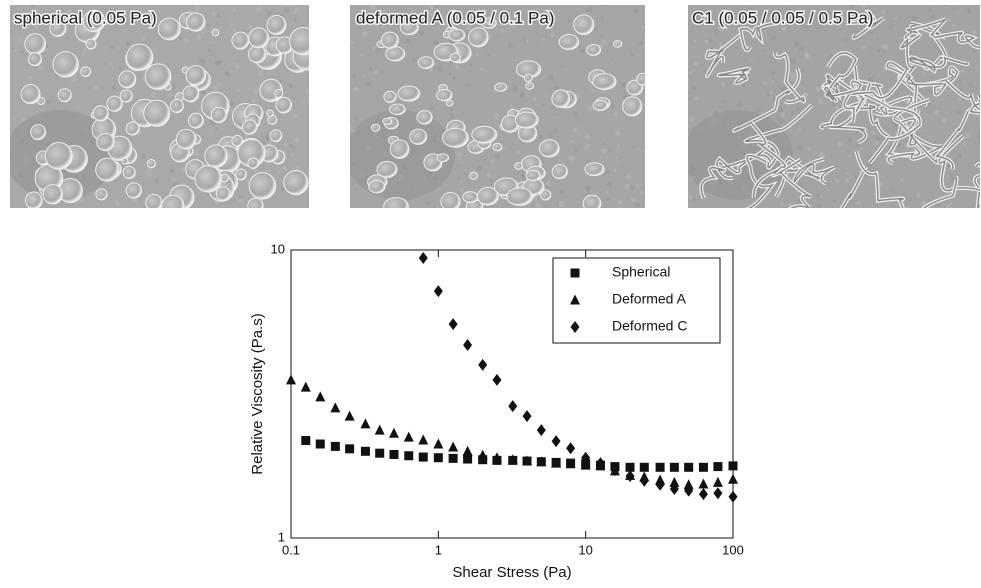  Describe the element at coordinates (291, 549) in the screenshot. I see `x-tick-label: 0.1` at that location.